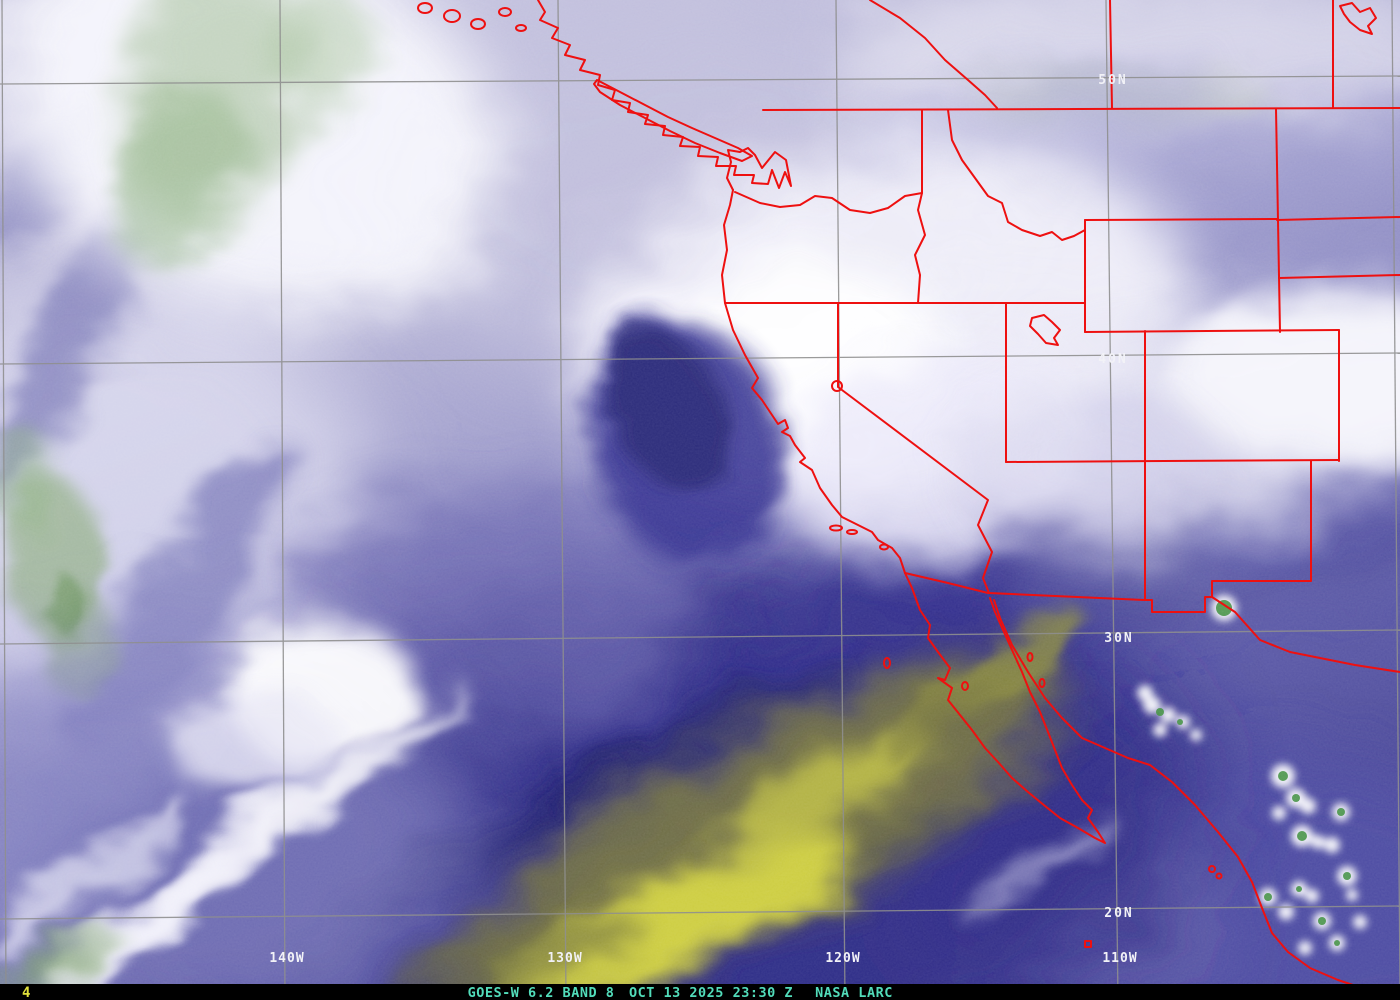 This screenshot has width=1400, height=1000. What do you see at coordinates (564, 958) in the screenshot?
I see `lon-label-130w: 130W` at bounding box center [564, 958].